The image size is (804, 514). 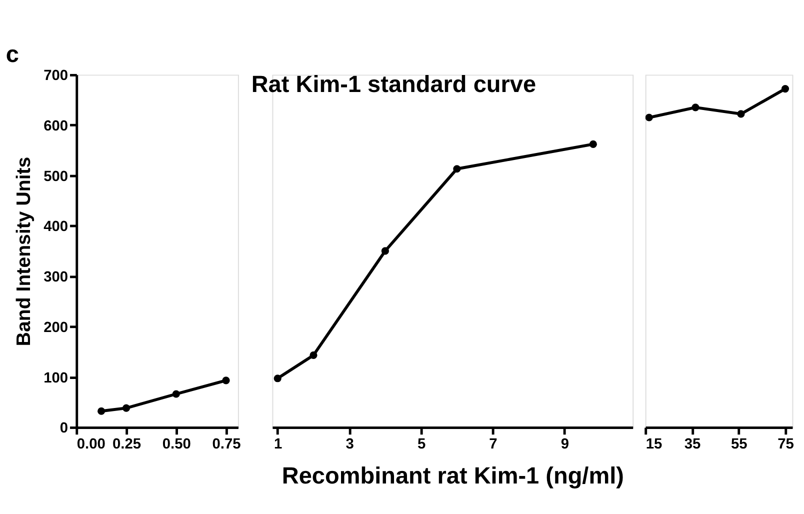 What do you see at coordinates (786, 444) in the screenshot?
I see `x-tick-label: 75` at bounding box center [786, 444].